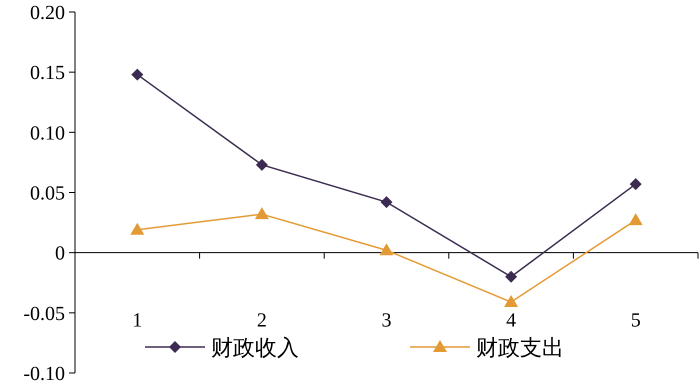  Describe the element at coordinates (255, 347) in the screenshot. I see `legend-label: 财政收入` at that location.